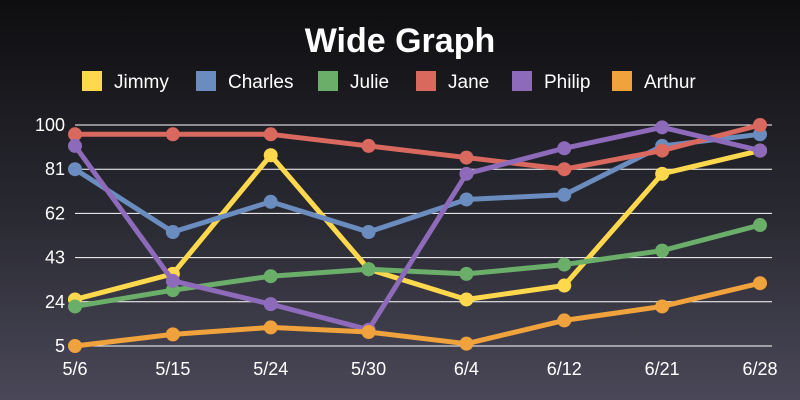 The image size is (800, 400). I want to click on legend-item-jimmy: Jimmy, so click(125, 82).